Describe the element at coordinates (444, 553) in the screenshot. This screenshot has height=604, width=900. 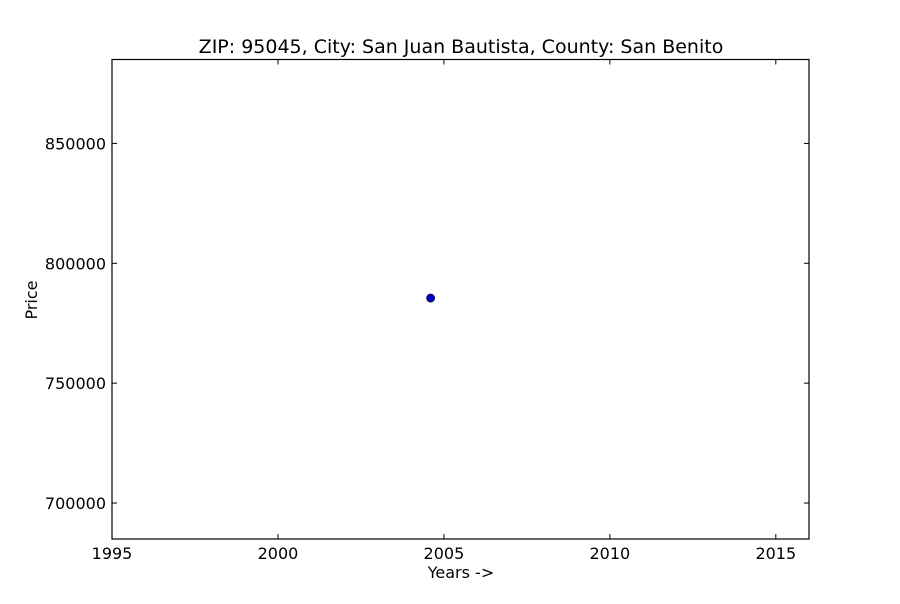
I see `x-tick-label: 2005` at that location.